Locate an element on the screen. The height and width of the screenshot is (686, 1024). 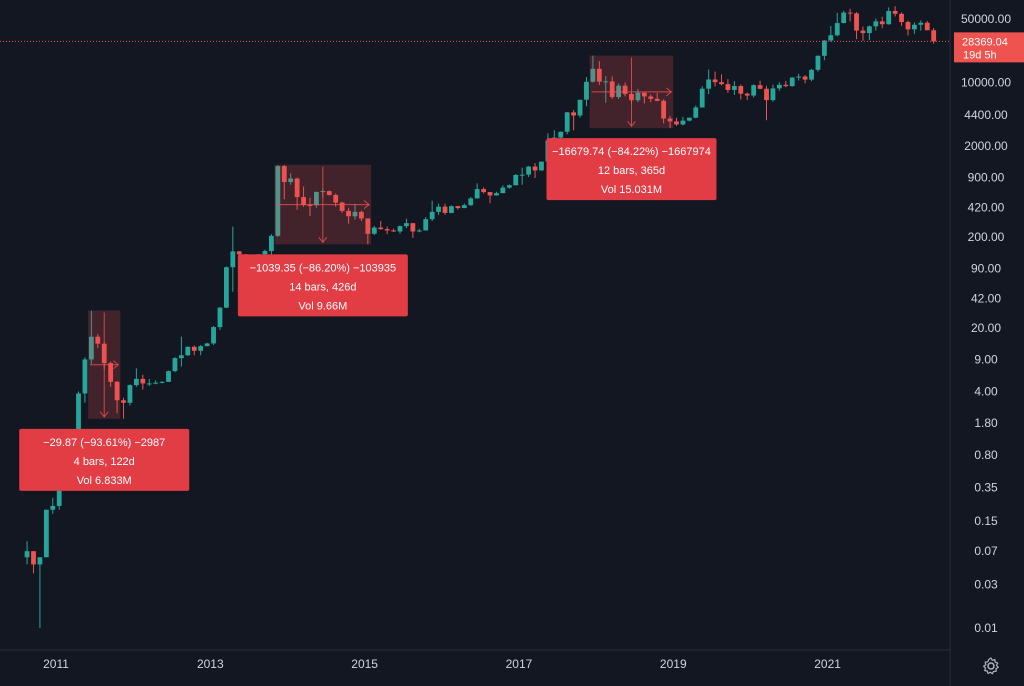
price-tick-label: 4400.00 is located at coordinates (986, 115).